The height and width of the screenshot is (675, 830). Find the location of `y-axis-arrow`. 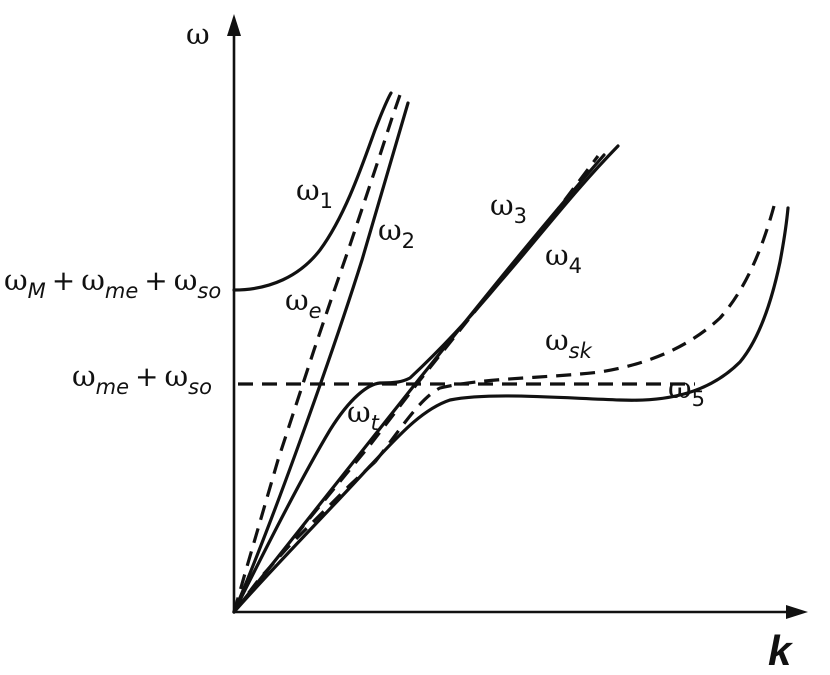

y-axis-arrow is located at coordinates (234, 25).